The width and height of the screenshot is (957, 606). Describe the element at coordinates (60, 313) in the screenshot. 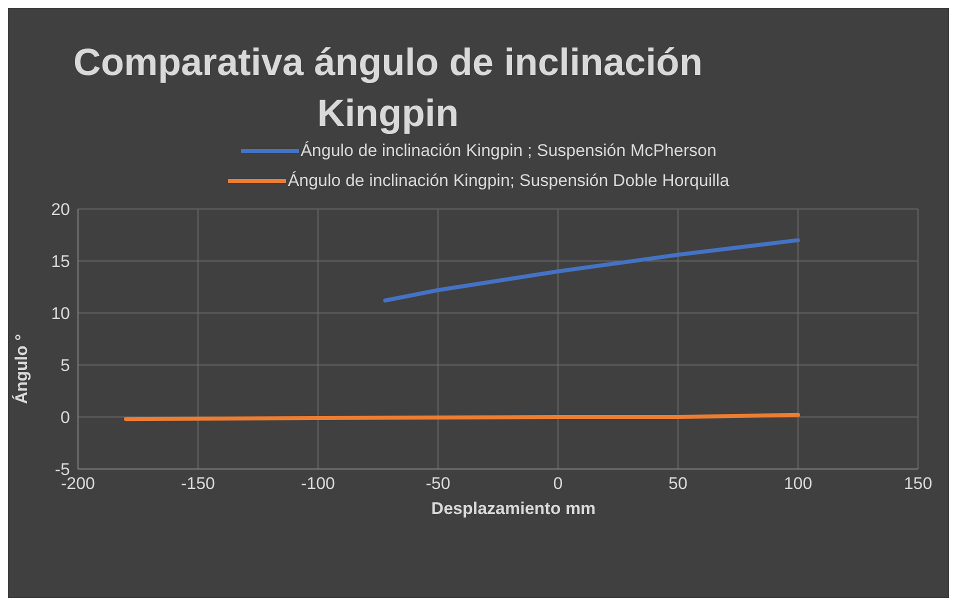

I see `y-tick-label: 10` at that location.